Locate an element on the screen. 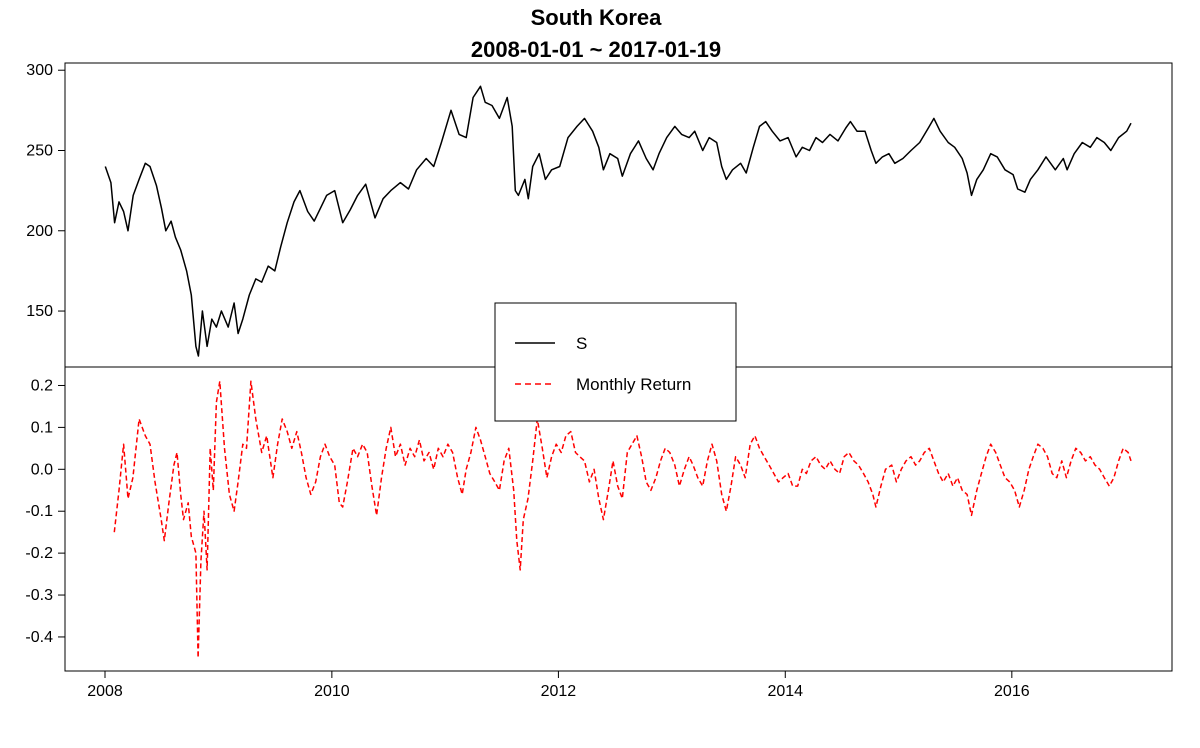  legend: S Monthly Return is located at coordinates (615, 362).